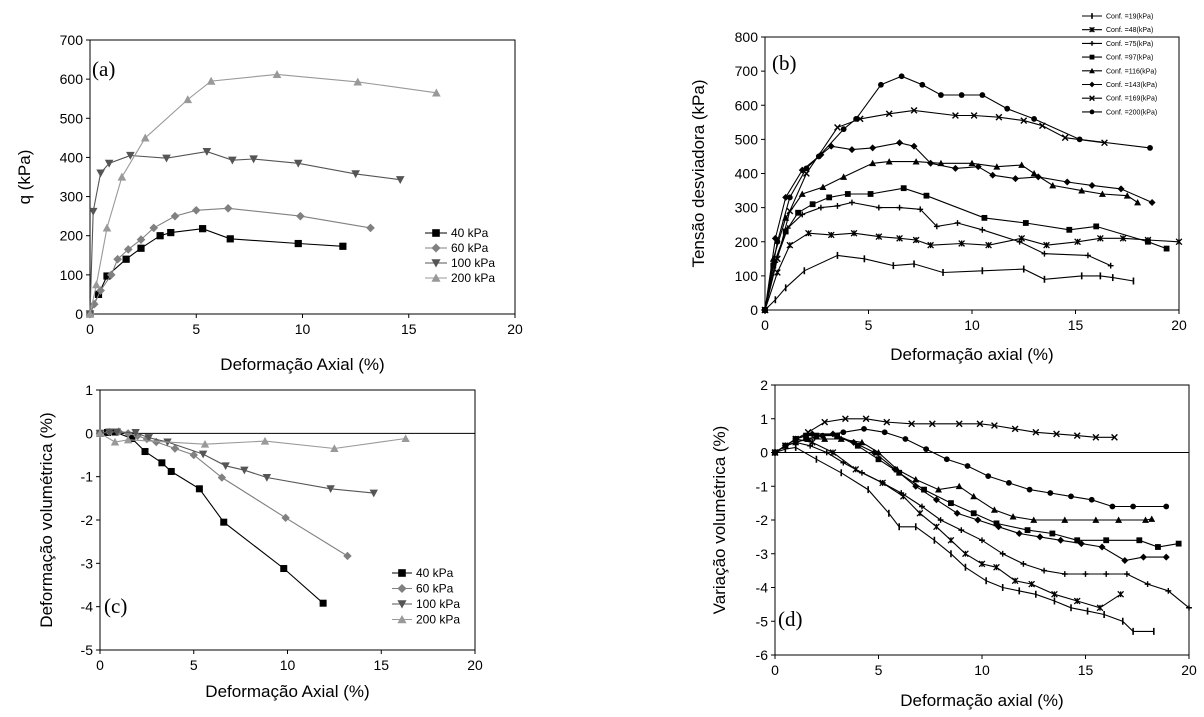  I want to click on y-tick-label: 800, so click(747, 37).